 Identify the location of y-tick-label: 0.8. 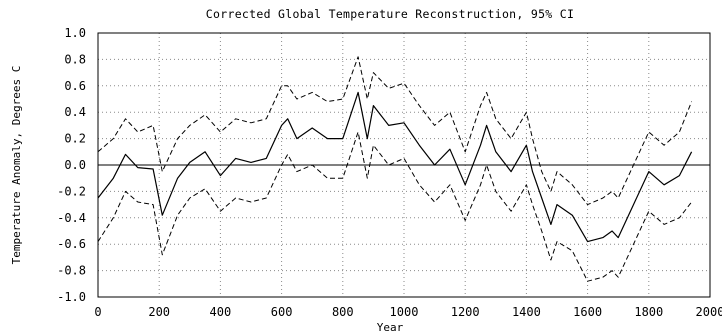
(75, 59).